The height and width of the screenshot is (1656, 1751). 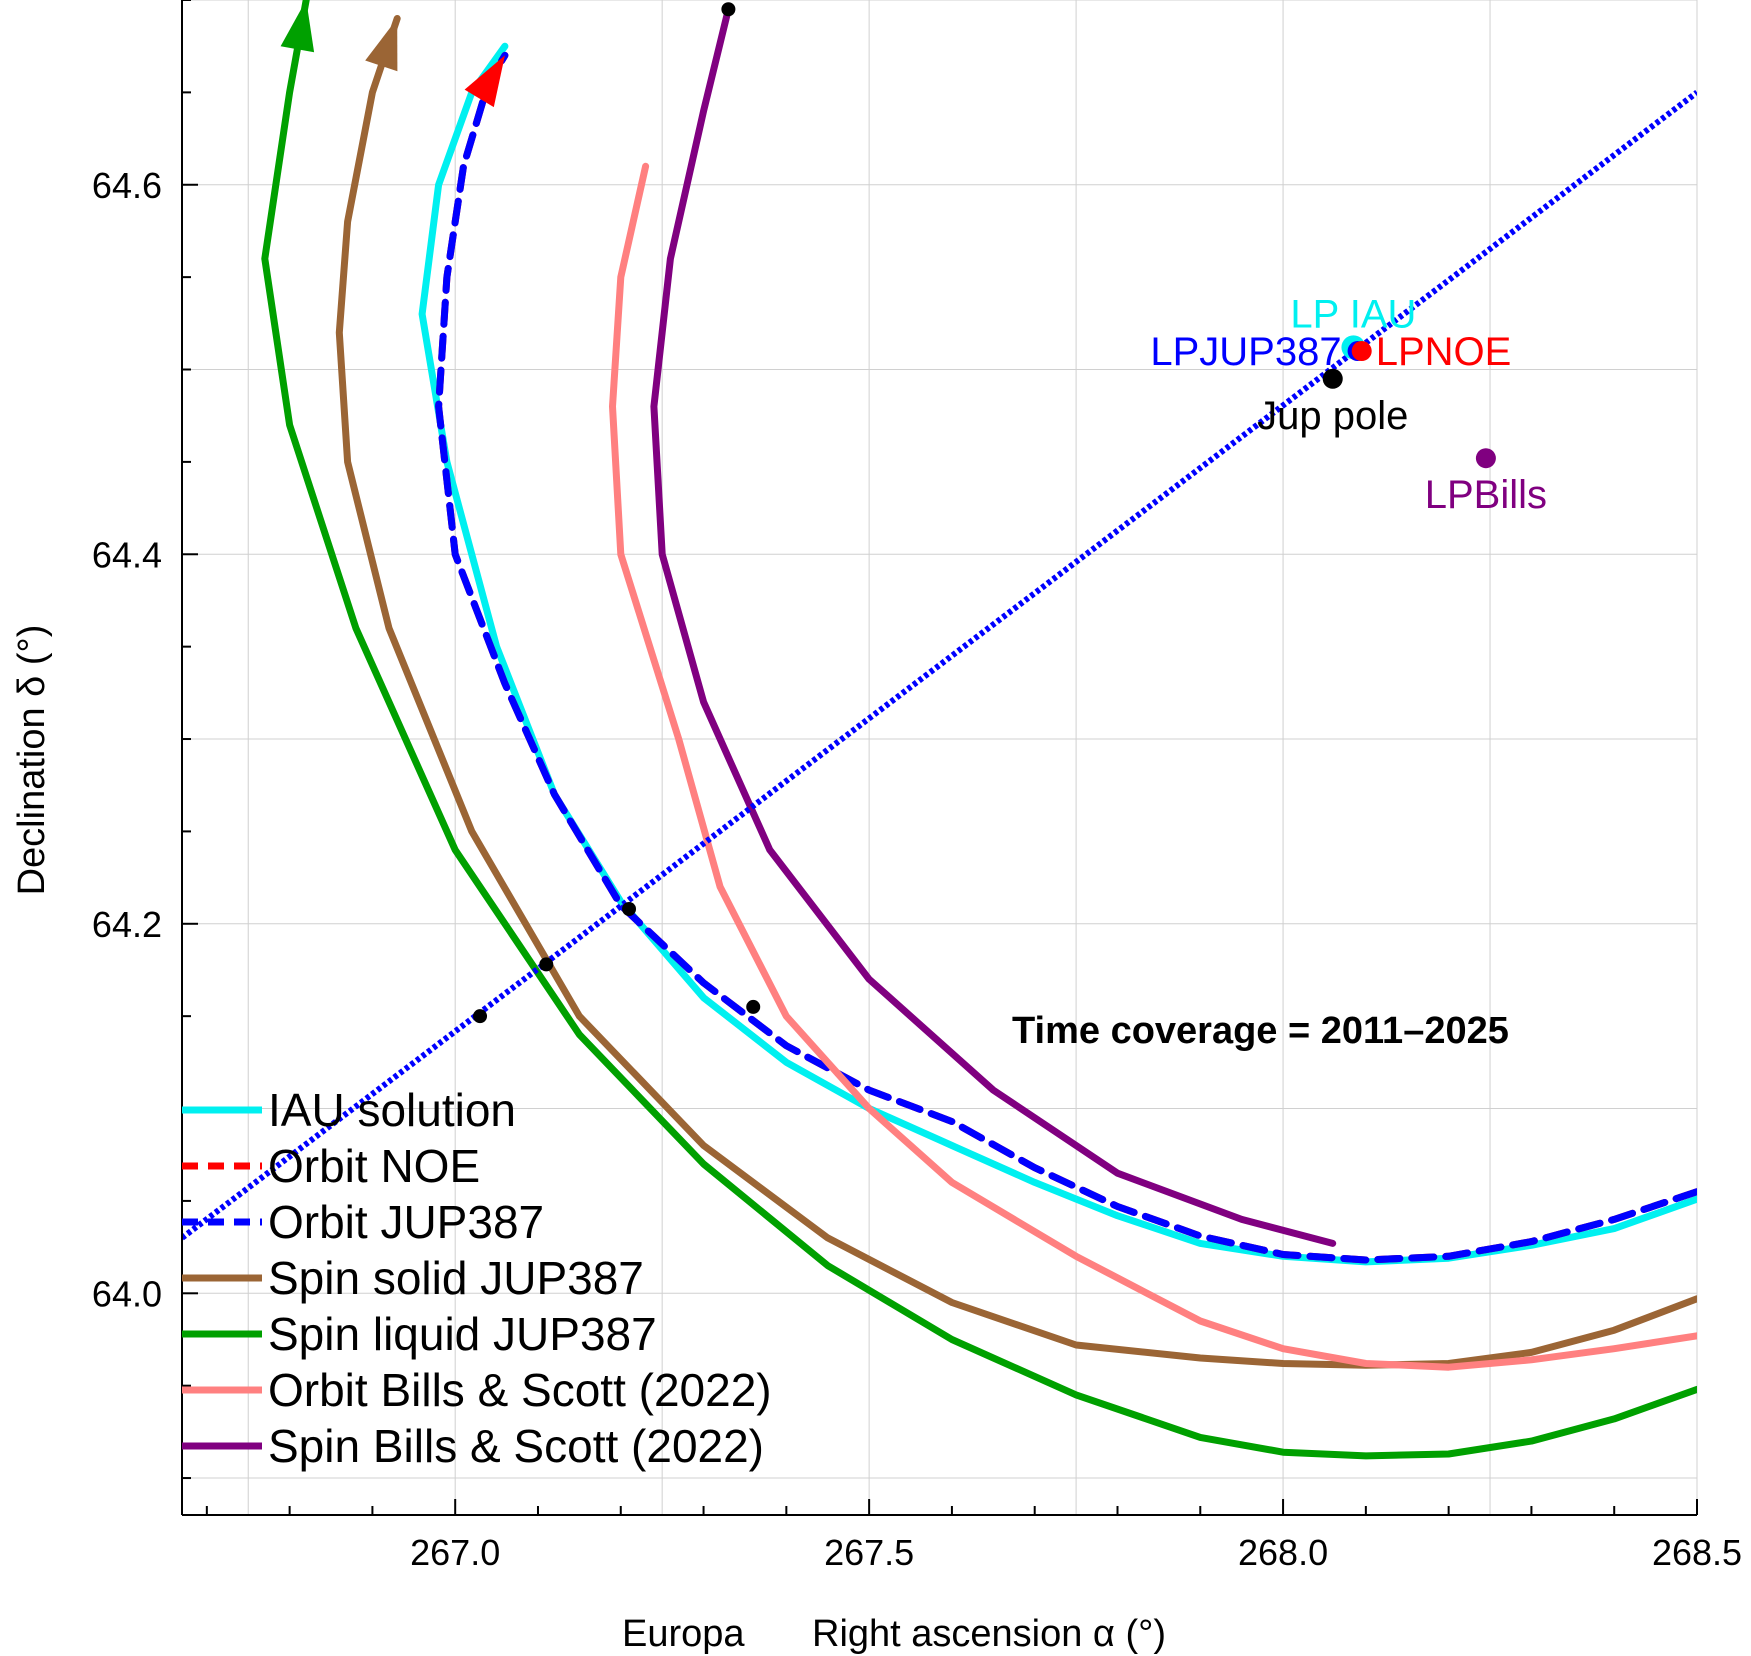 I want to click on point-lpbills, so click(x=1485, y=458).